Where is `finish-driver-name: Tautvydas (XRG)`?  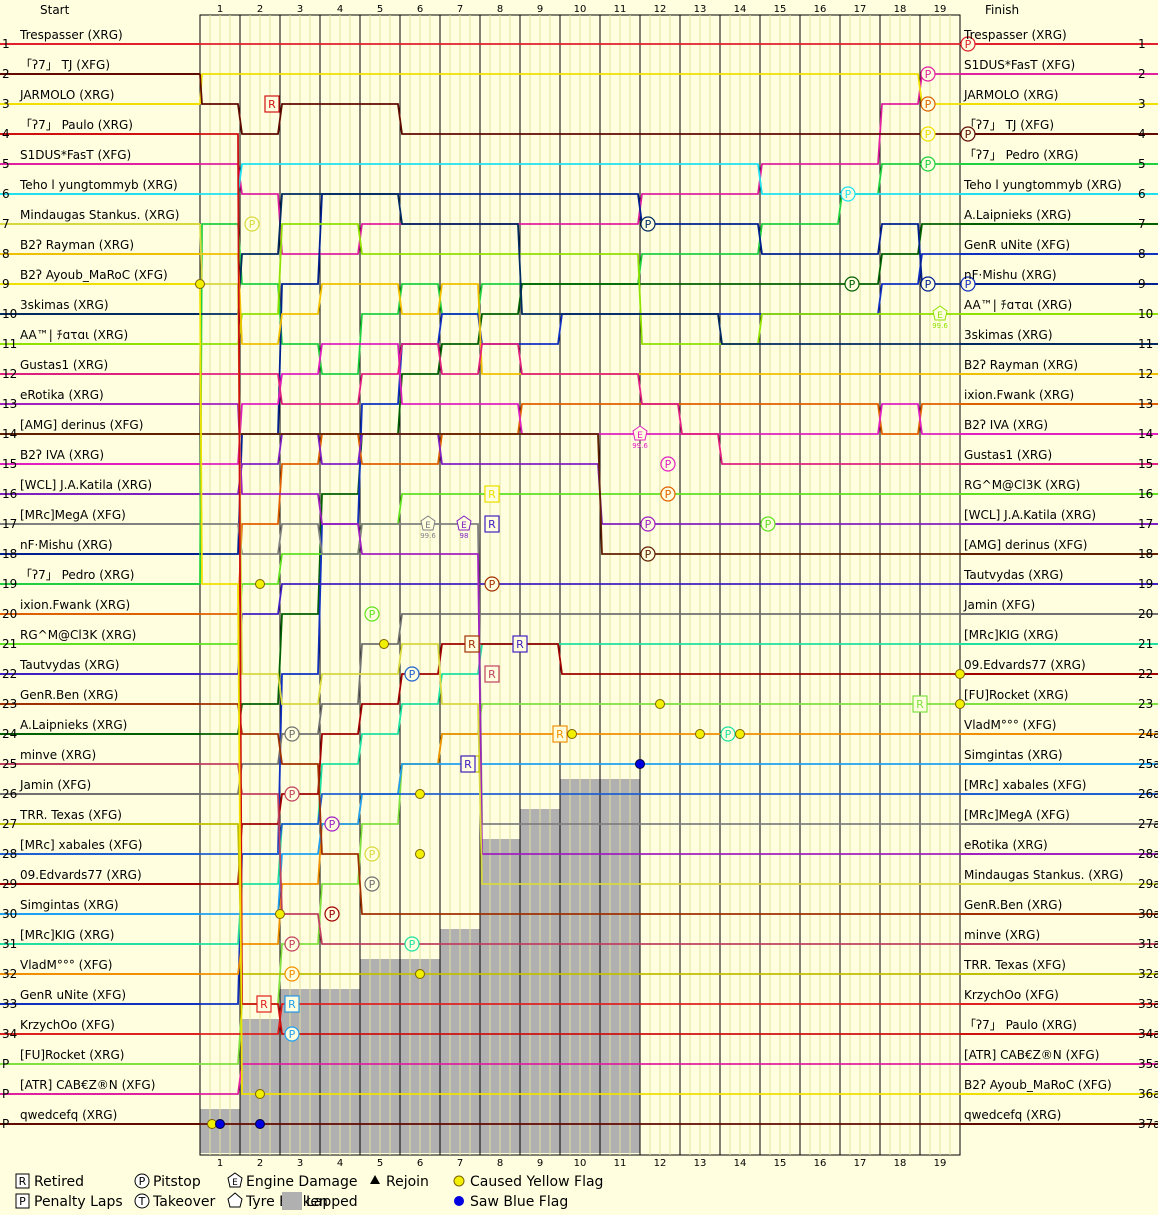 finish-driver-name: Tautvydas (XRG) is located at coordinates (1013, 575).